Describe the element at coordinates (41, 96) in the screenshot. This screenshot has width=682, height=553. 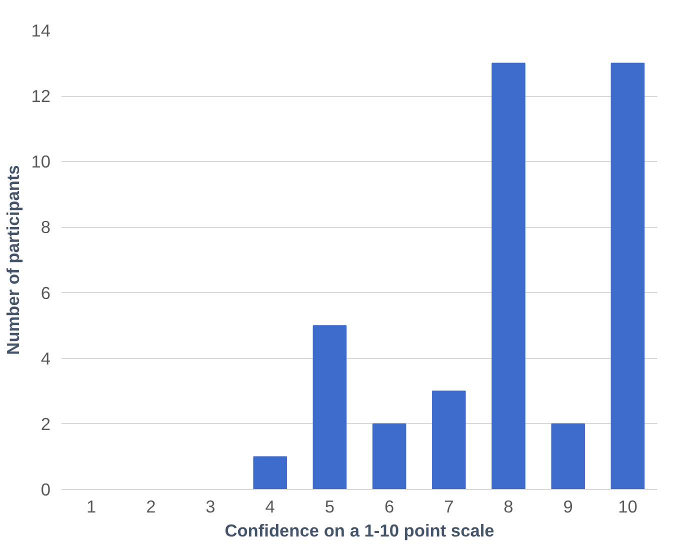
I see `y-tick-label: 12` at that location.